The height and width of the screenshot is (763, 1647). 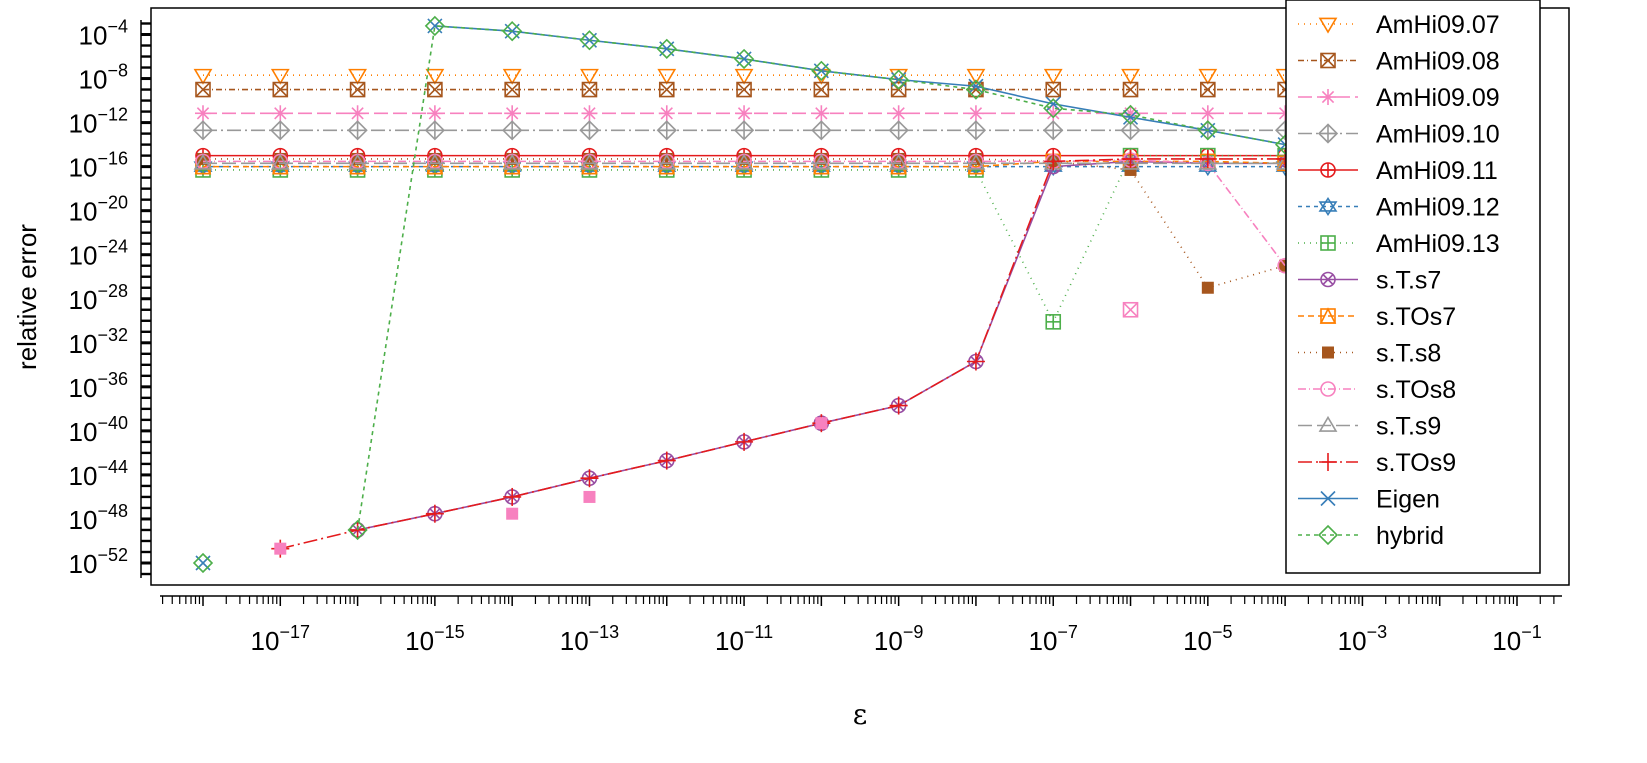 What do you see at coordinates (1053, 104) in the screenshot?
I see `point-eigen-stroke` at bounding box center [1053, 104].